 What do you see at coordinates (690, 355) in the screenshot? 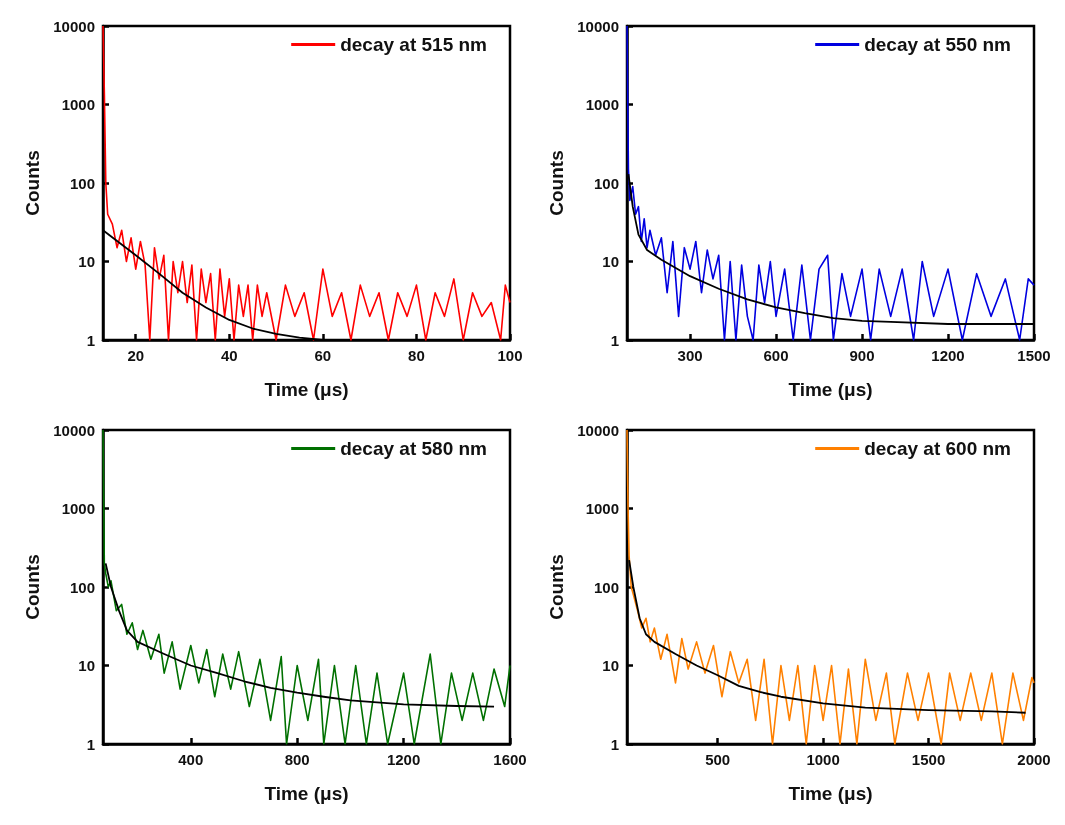
I see `x-tick-label: 300` at bounding box center [690, 355].